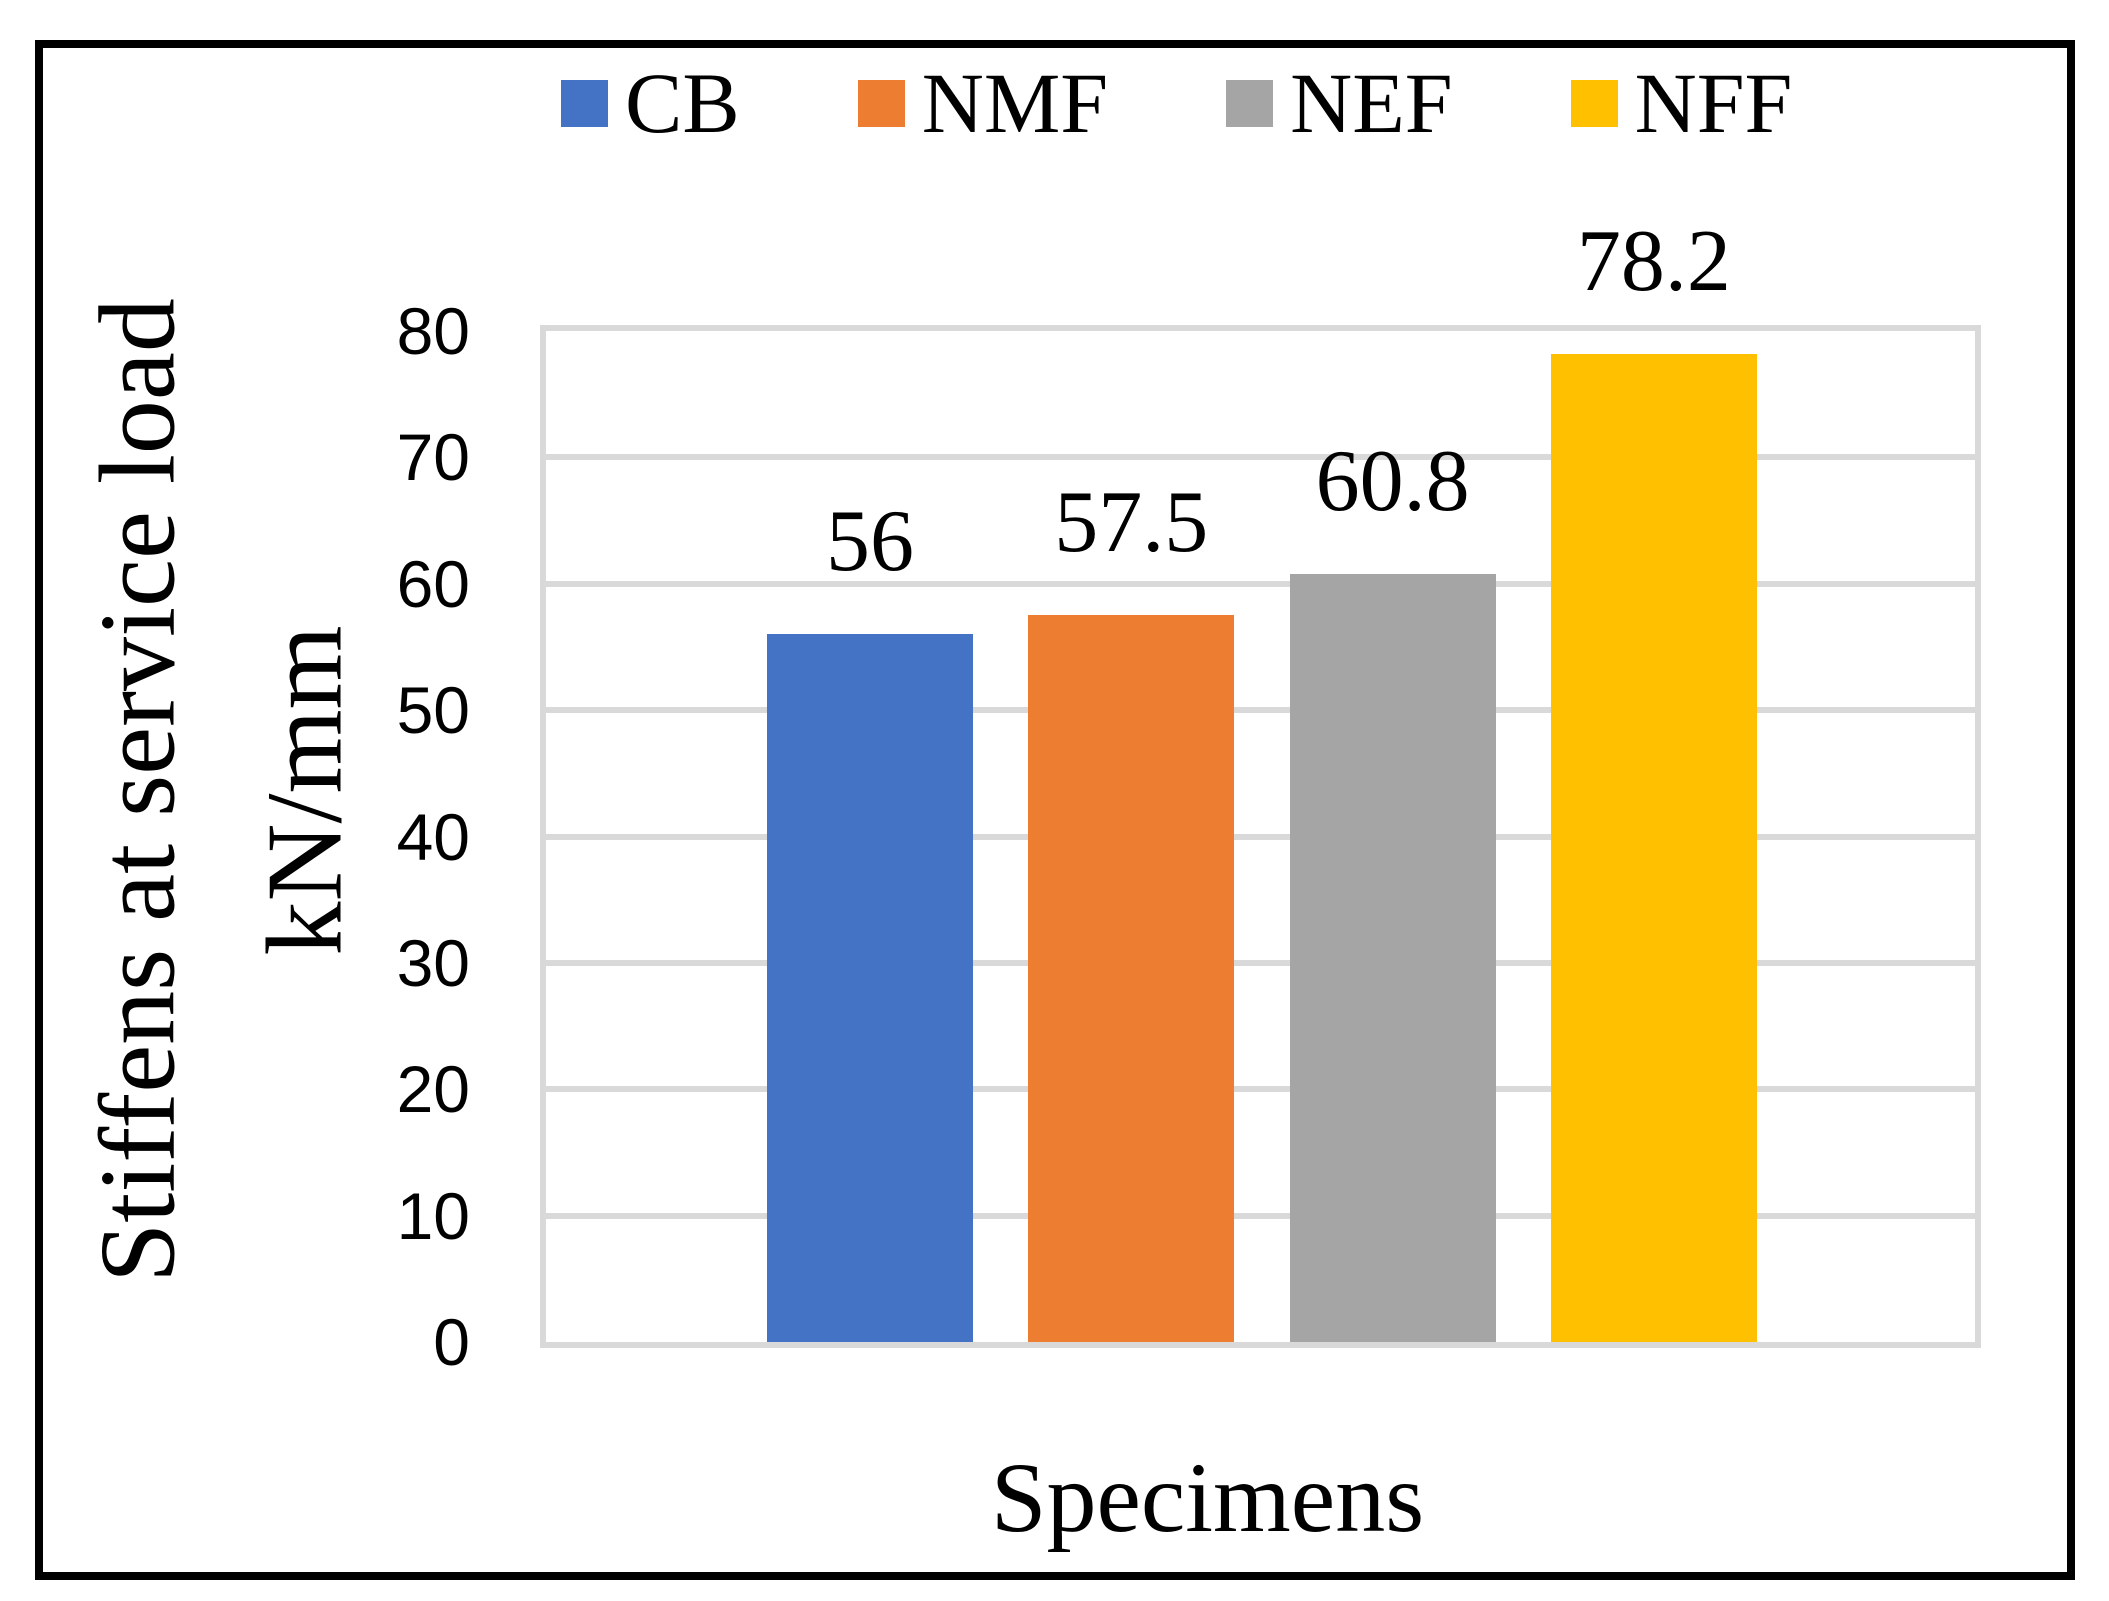 This screenshot has width=2109, height=1601. Describe the element at coordinates (225, 791) in the screenshot. I see `y-axis-title: Stiffens at service load kN/mm` at that location.